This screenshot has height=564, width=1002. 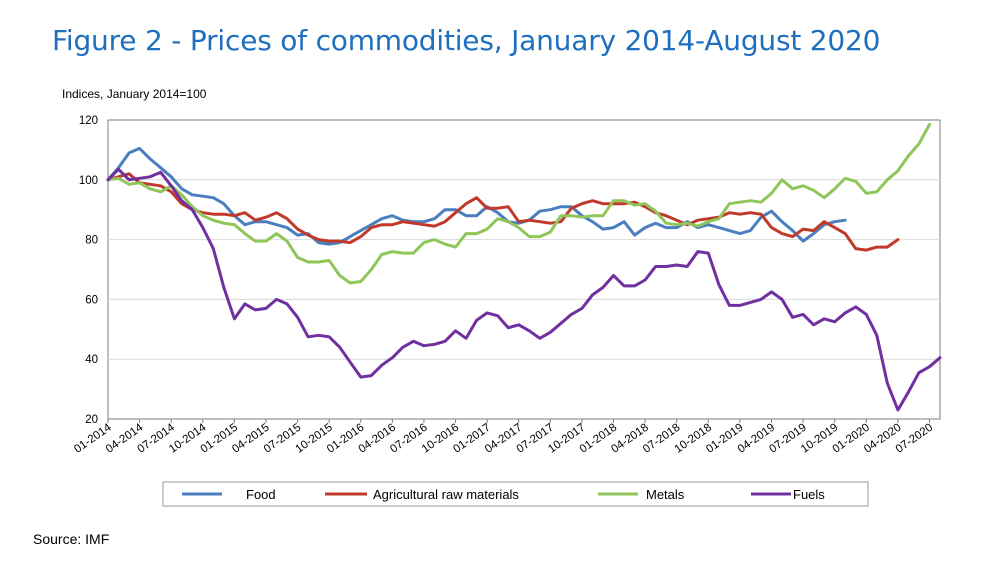 I want to click on source-note: Source: IMF, so click(x=71, y=539).